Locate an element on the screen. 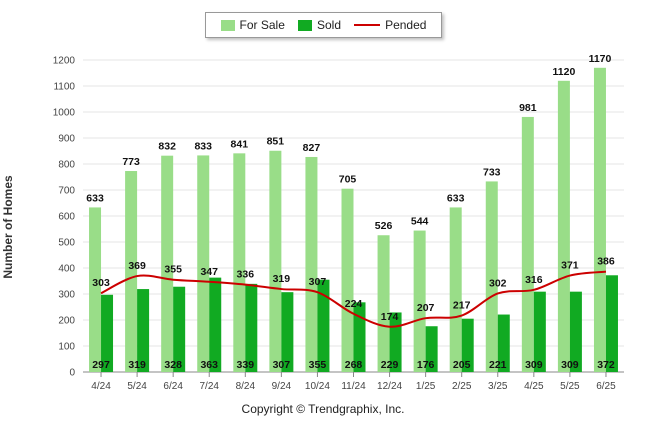 This screenshot has width=646, height=434. legend: For Sale Sold Pended is located at coordinates (323, 25).